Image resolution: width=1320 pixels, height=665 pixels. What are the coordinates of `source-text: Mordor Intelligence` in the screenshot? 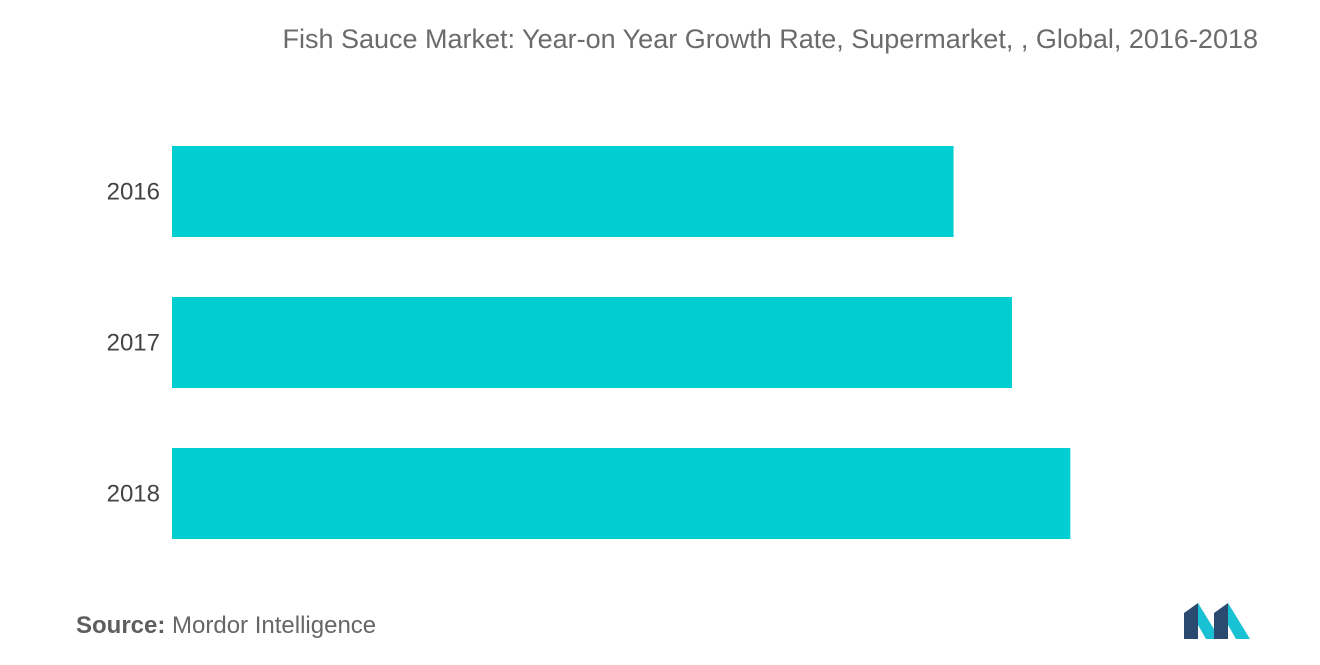 It's located at (274, 625).